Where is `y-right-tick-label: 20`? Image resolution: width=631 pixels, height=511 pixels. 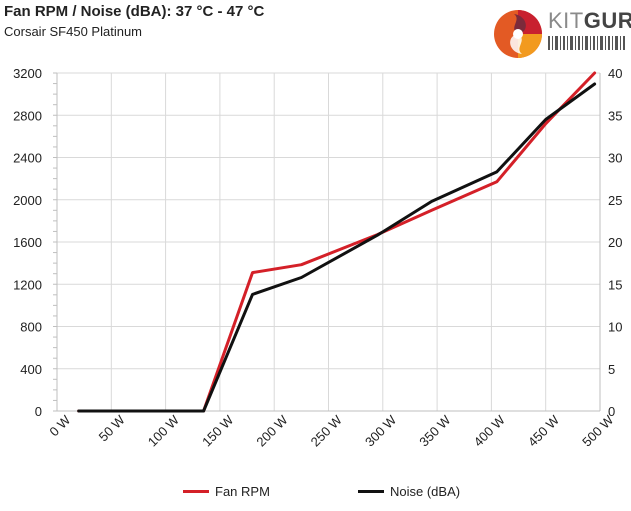
y-right-tick-label: 20 is located at coordinates (615, 242).